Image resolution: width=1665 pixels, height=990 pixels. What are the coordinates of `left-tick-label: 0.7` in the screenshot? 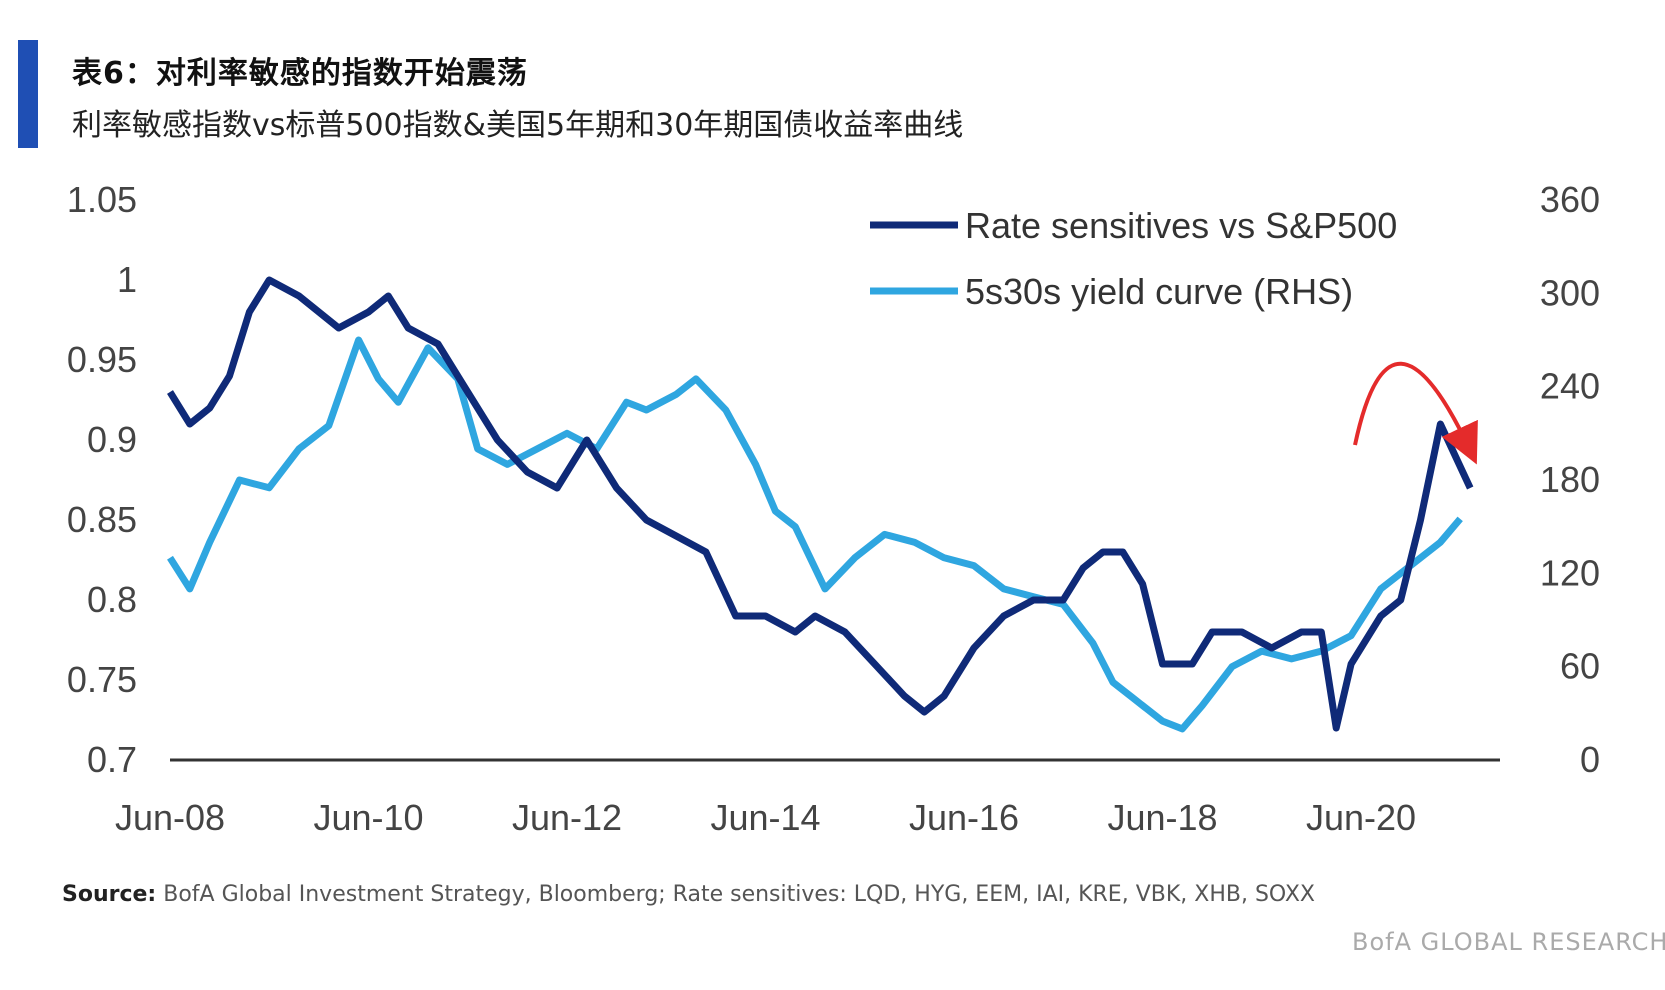 It's located at (112, 759).